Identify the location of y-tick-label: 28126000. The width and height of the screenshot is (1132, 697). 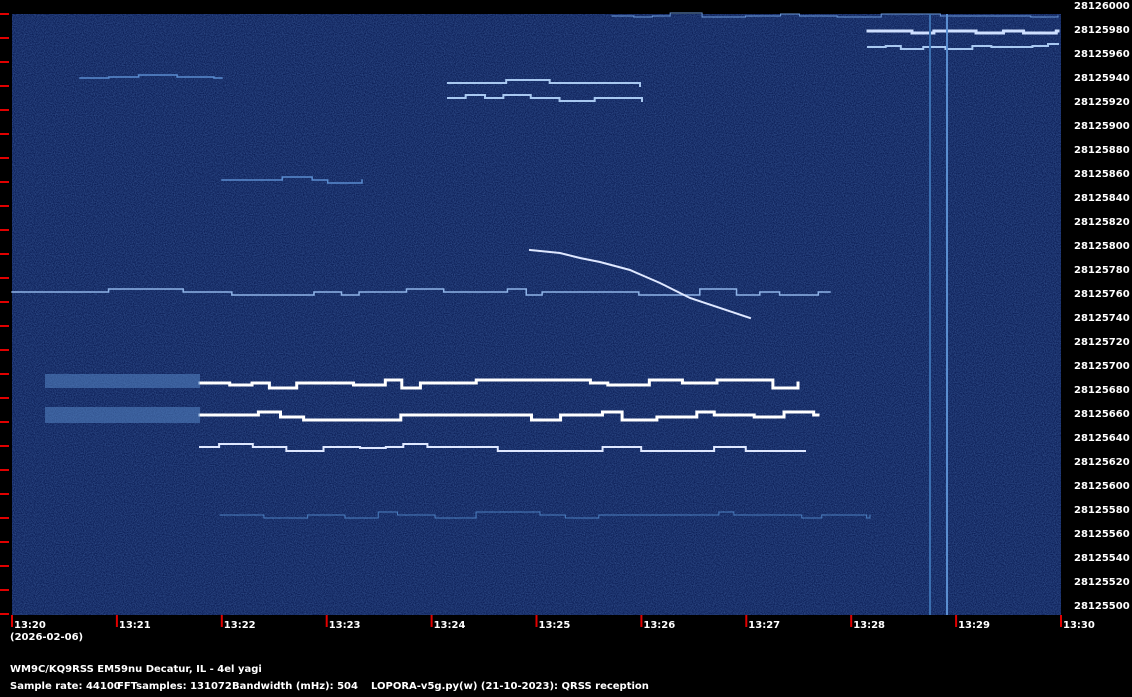
(1102, 6).